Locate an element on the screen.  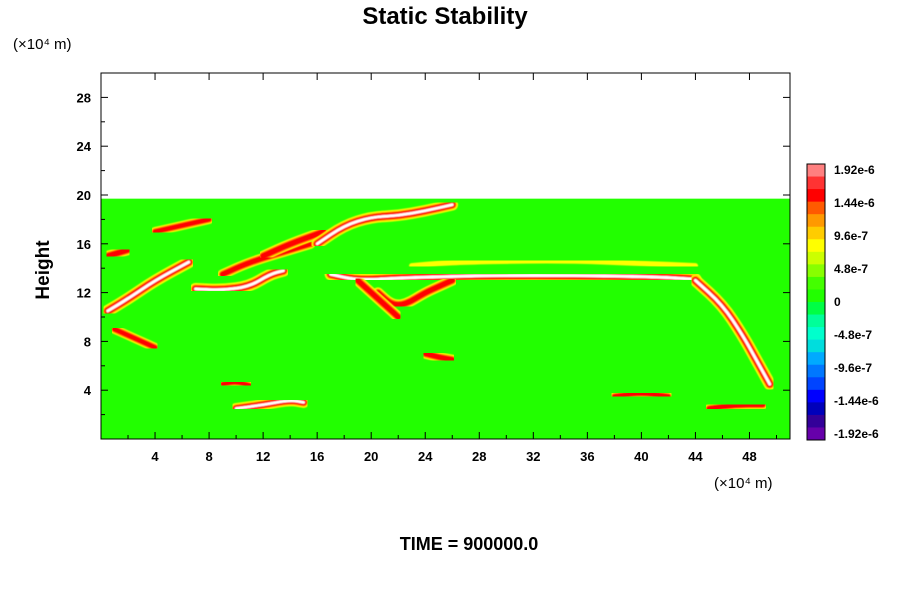
x-tick-label: 32 is located at coordinates (533, 456).